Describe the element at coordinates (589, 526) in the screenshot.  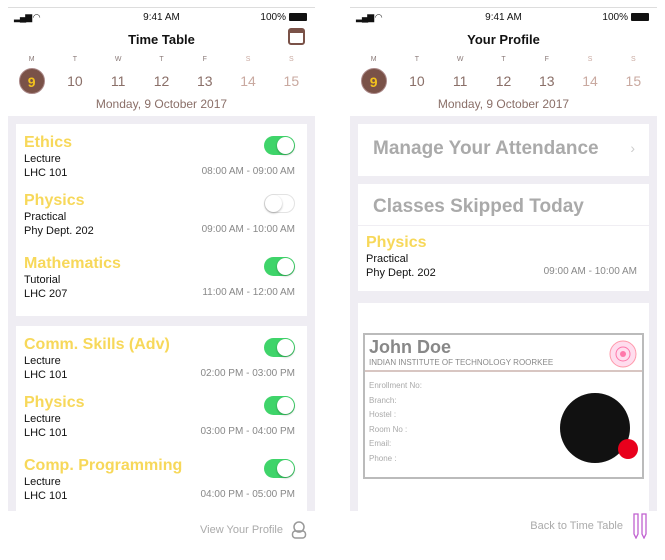
I see `back-to-timetable-button: Back to Time Table` at that location.